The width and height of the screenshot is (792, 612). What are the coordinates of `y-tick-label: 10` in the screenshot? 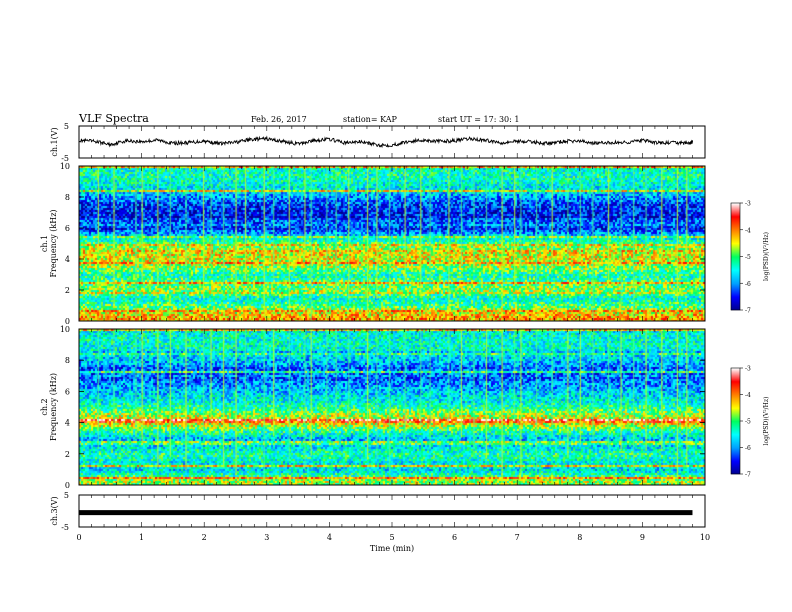 It's located at (65, 166).